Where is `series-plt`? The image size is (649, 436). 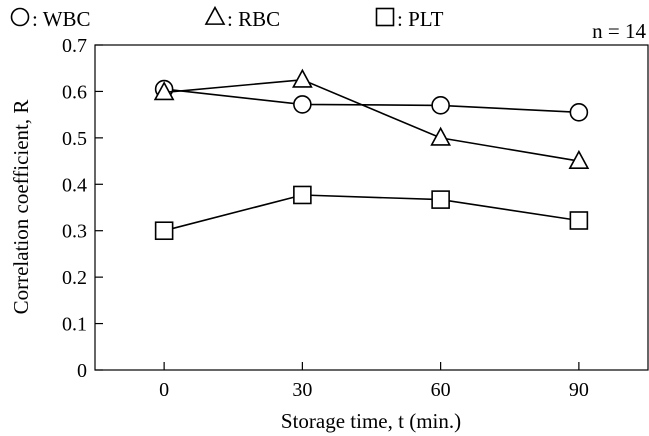 series-plt is located at coordinates (371, 213).